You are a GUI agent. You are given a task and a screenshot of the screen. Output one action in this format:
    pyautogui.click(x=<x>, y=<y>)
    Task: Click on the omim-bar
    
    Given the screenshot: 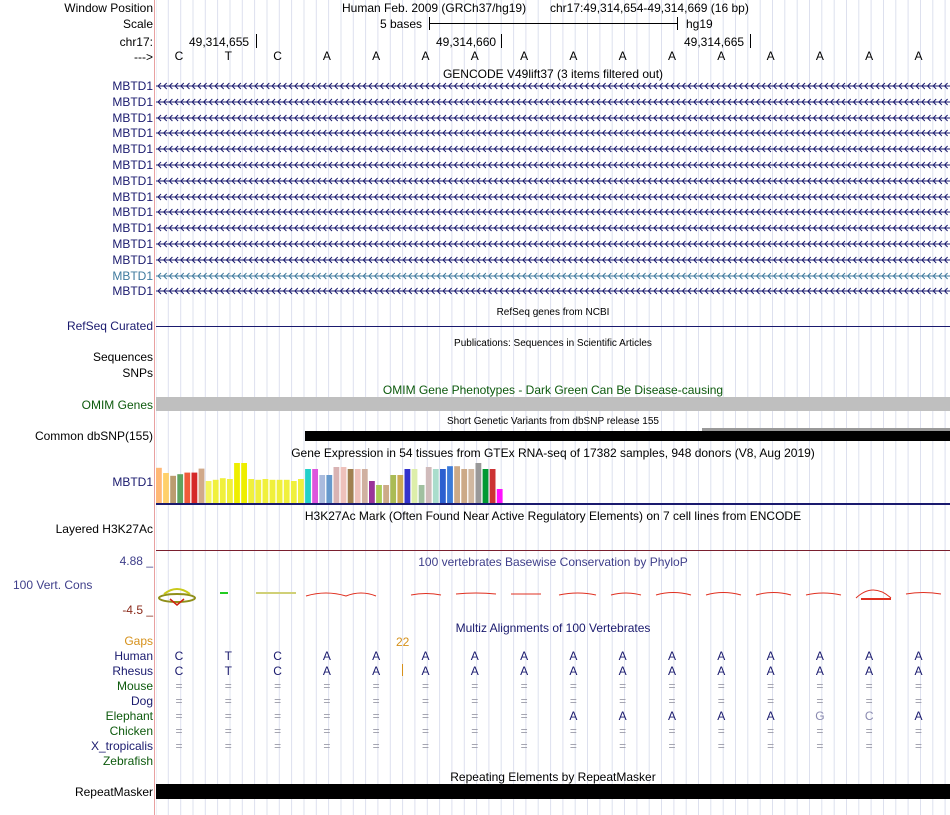 What is the action you would take?
    pyautogui.click(x=553, y=404)
    